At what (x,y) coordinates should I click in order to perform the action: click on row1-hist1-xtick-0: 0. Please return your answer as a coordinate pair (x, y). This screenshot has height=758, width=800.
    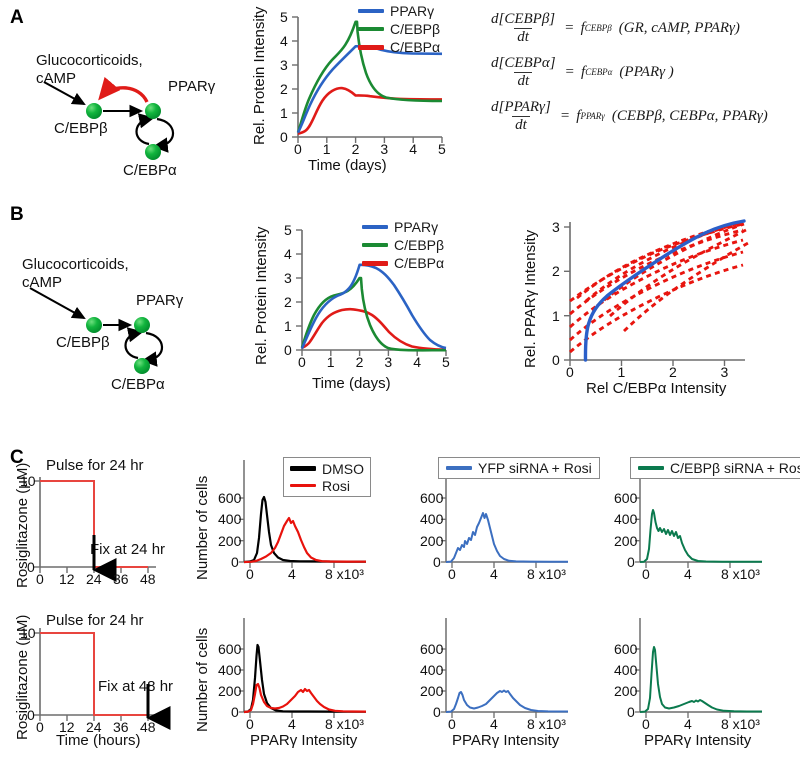
    Looking at the image, I should click on (250, 574).